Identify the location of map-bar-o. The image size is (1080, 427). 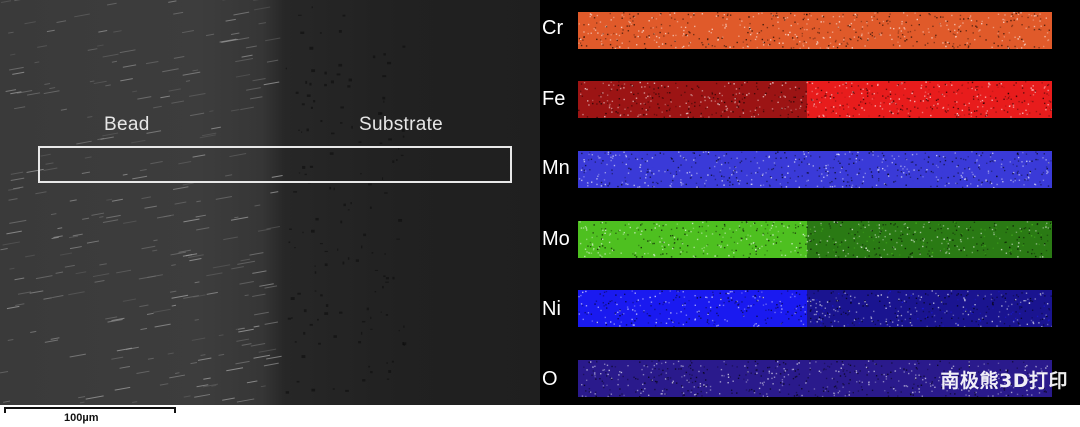
(815, 378).